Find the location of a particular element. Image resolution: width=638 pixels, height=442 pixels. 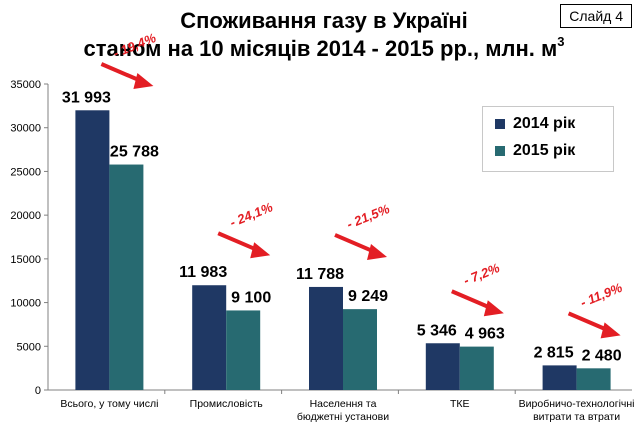

change-indicator: - 11,9% is located at coordinates (596, 309).